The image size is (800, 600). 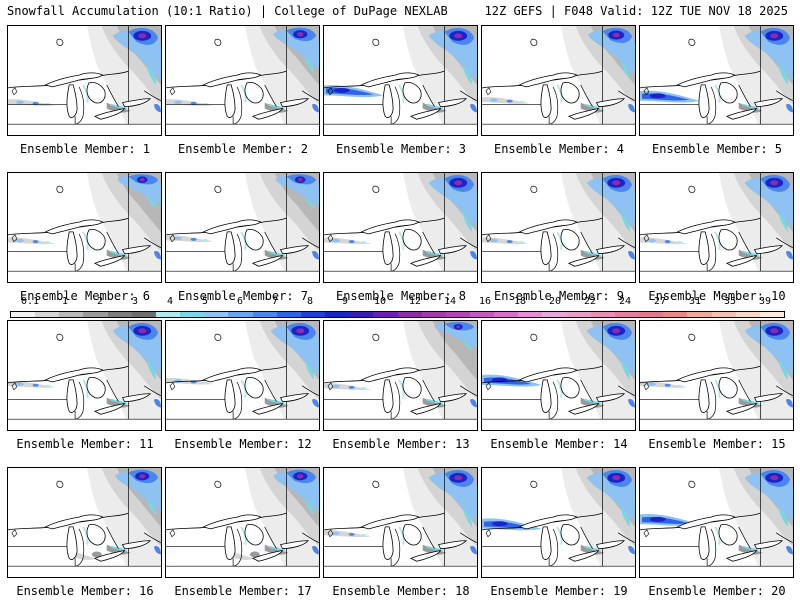 I want to click on ensemble-member-label: Ensemble Member: 17, so click(x=243, y=591).